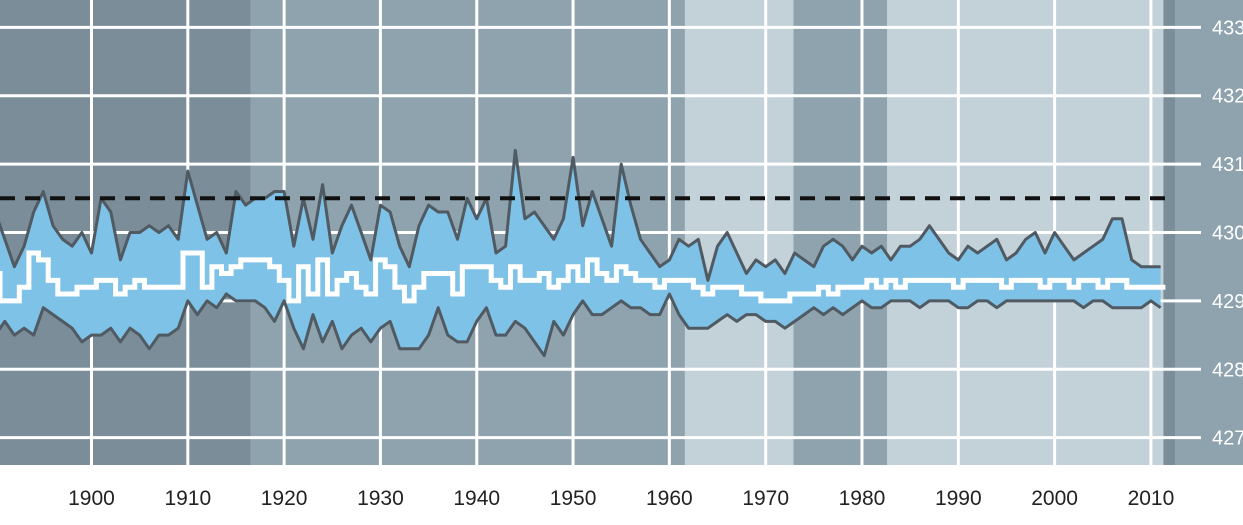 The height and width of the screenshot is (525, 1243). I want to click on min-line, so click(581, 325).